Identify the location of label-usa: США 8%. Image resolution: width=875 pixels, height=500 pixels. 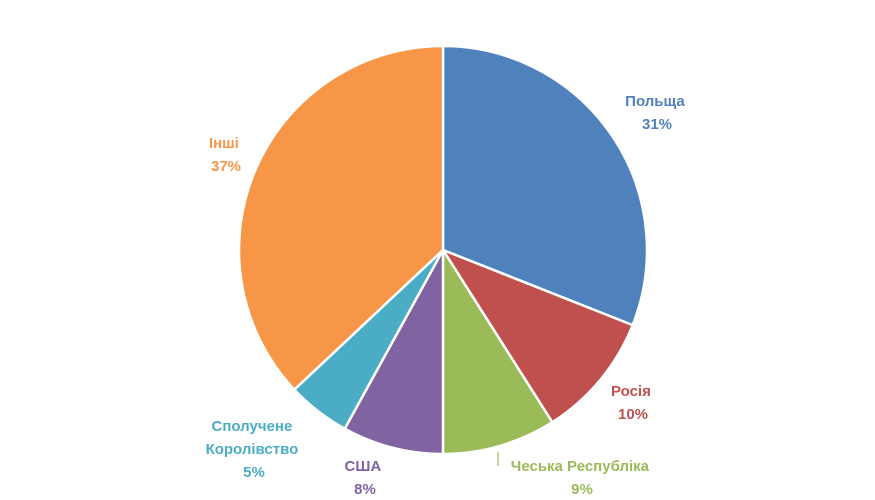
(365, 478).